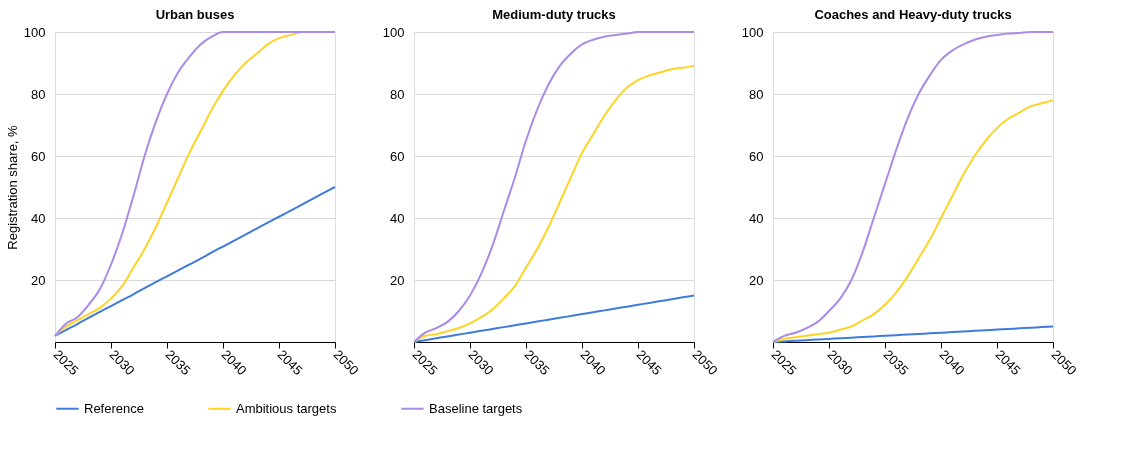  What do you see at coordinates (476, 408) in the screenshot?
I see `legend-label: Baseline targets` at bounding box center [476, 408].